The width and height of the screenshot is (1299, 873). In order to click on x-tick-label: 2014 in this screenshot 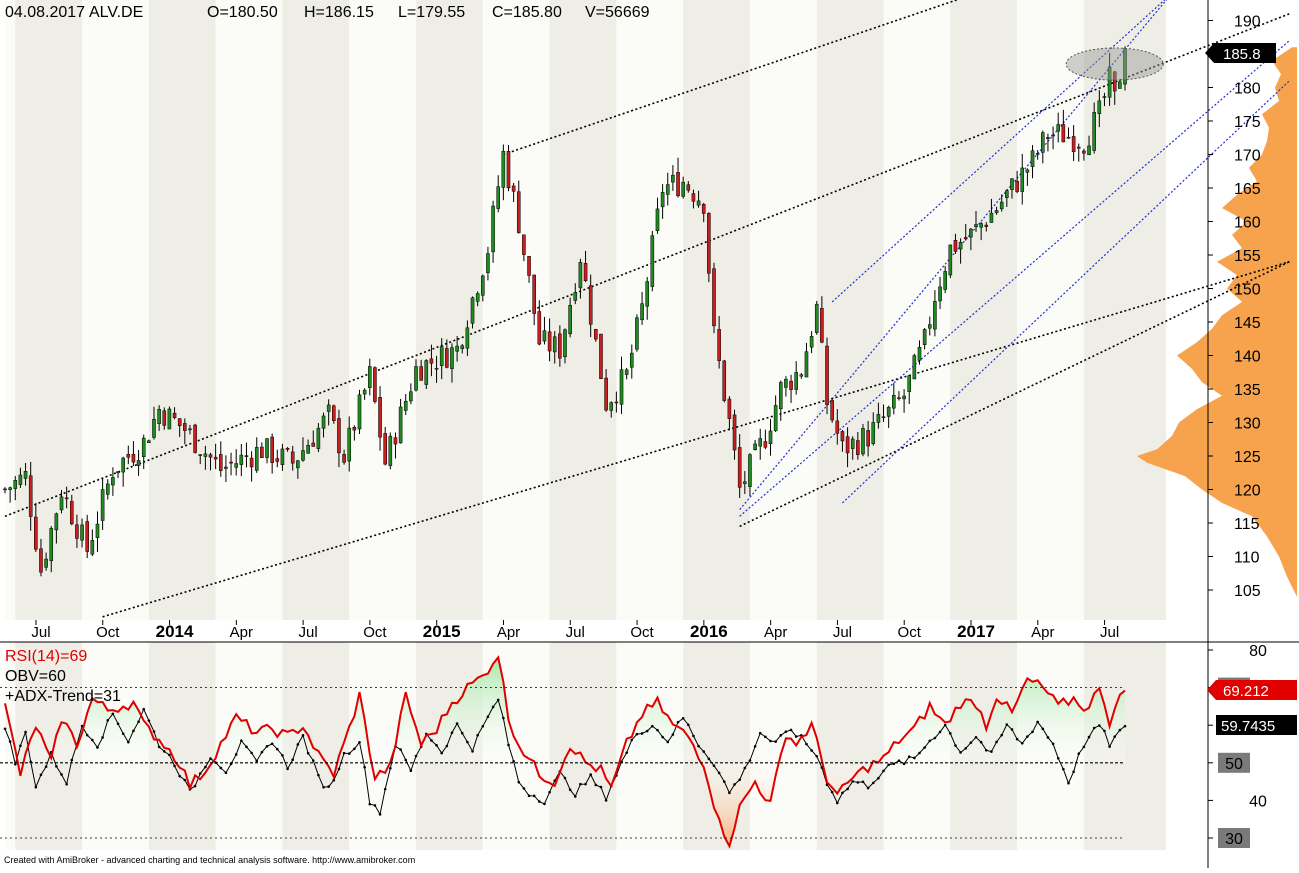, I will do `click(175, 631)`.